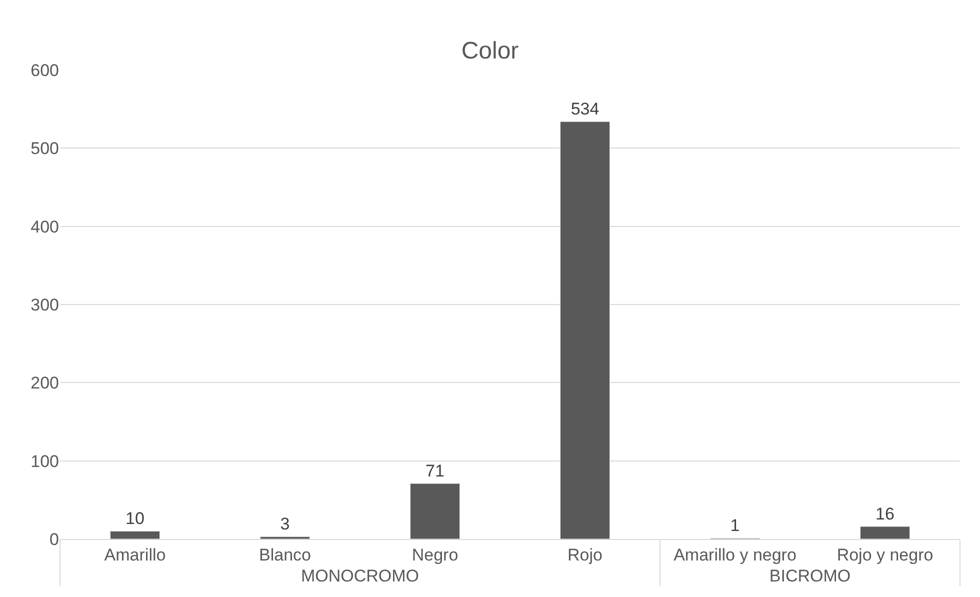  Describe the element at coordinates (54, 539) in the screenshot. I see `y-tick-label: 0` at that location.